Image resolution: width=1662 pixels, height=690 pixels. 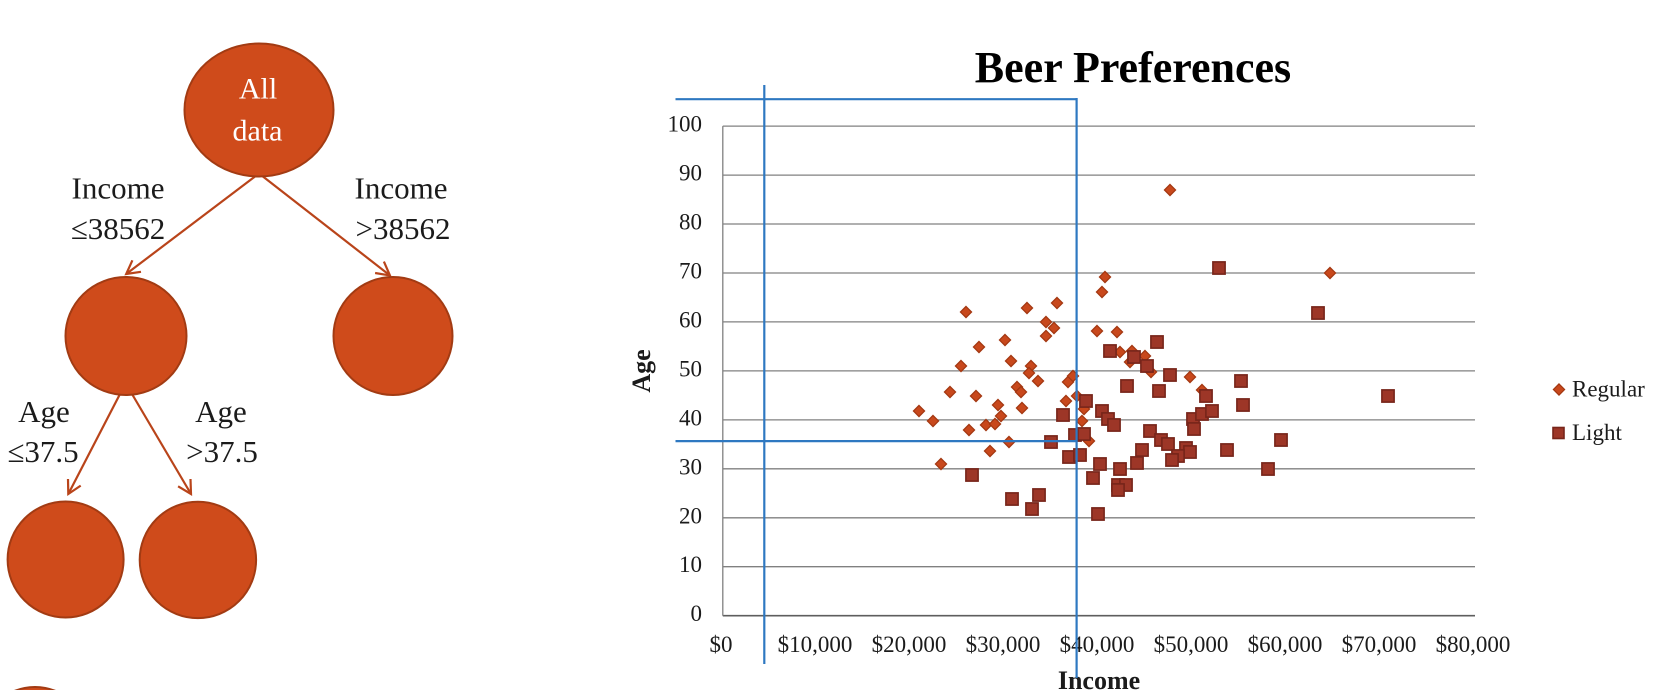 What do you see at coordinates (690, 173) in the screenshot?
I see `svg-text: 90` at bounding box center [690, 173].